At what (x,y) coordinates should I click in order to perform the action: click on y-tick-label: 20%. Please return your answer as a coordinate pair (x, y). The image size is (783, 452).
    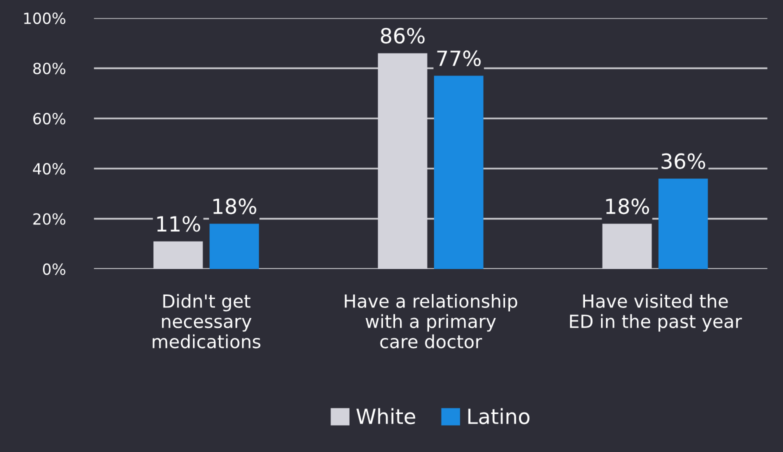
    Looking at the image, I should click on (49, 219).